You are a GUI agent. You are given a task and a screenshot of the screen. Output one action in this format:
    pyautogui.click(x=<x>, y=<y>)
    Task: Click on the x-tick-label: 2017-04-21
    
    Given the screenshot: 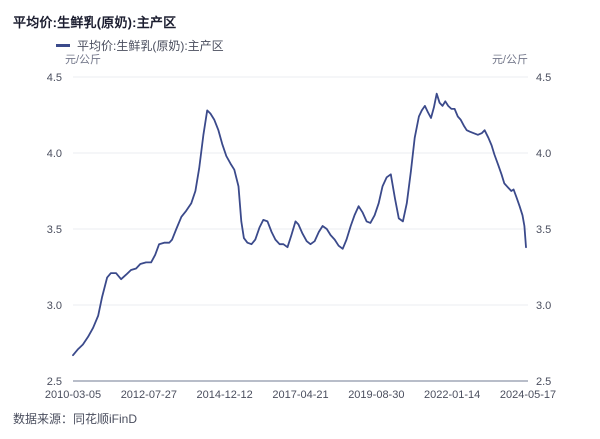 What is the action you would take?
    pyautogui.click(x=300, y=395)
    